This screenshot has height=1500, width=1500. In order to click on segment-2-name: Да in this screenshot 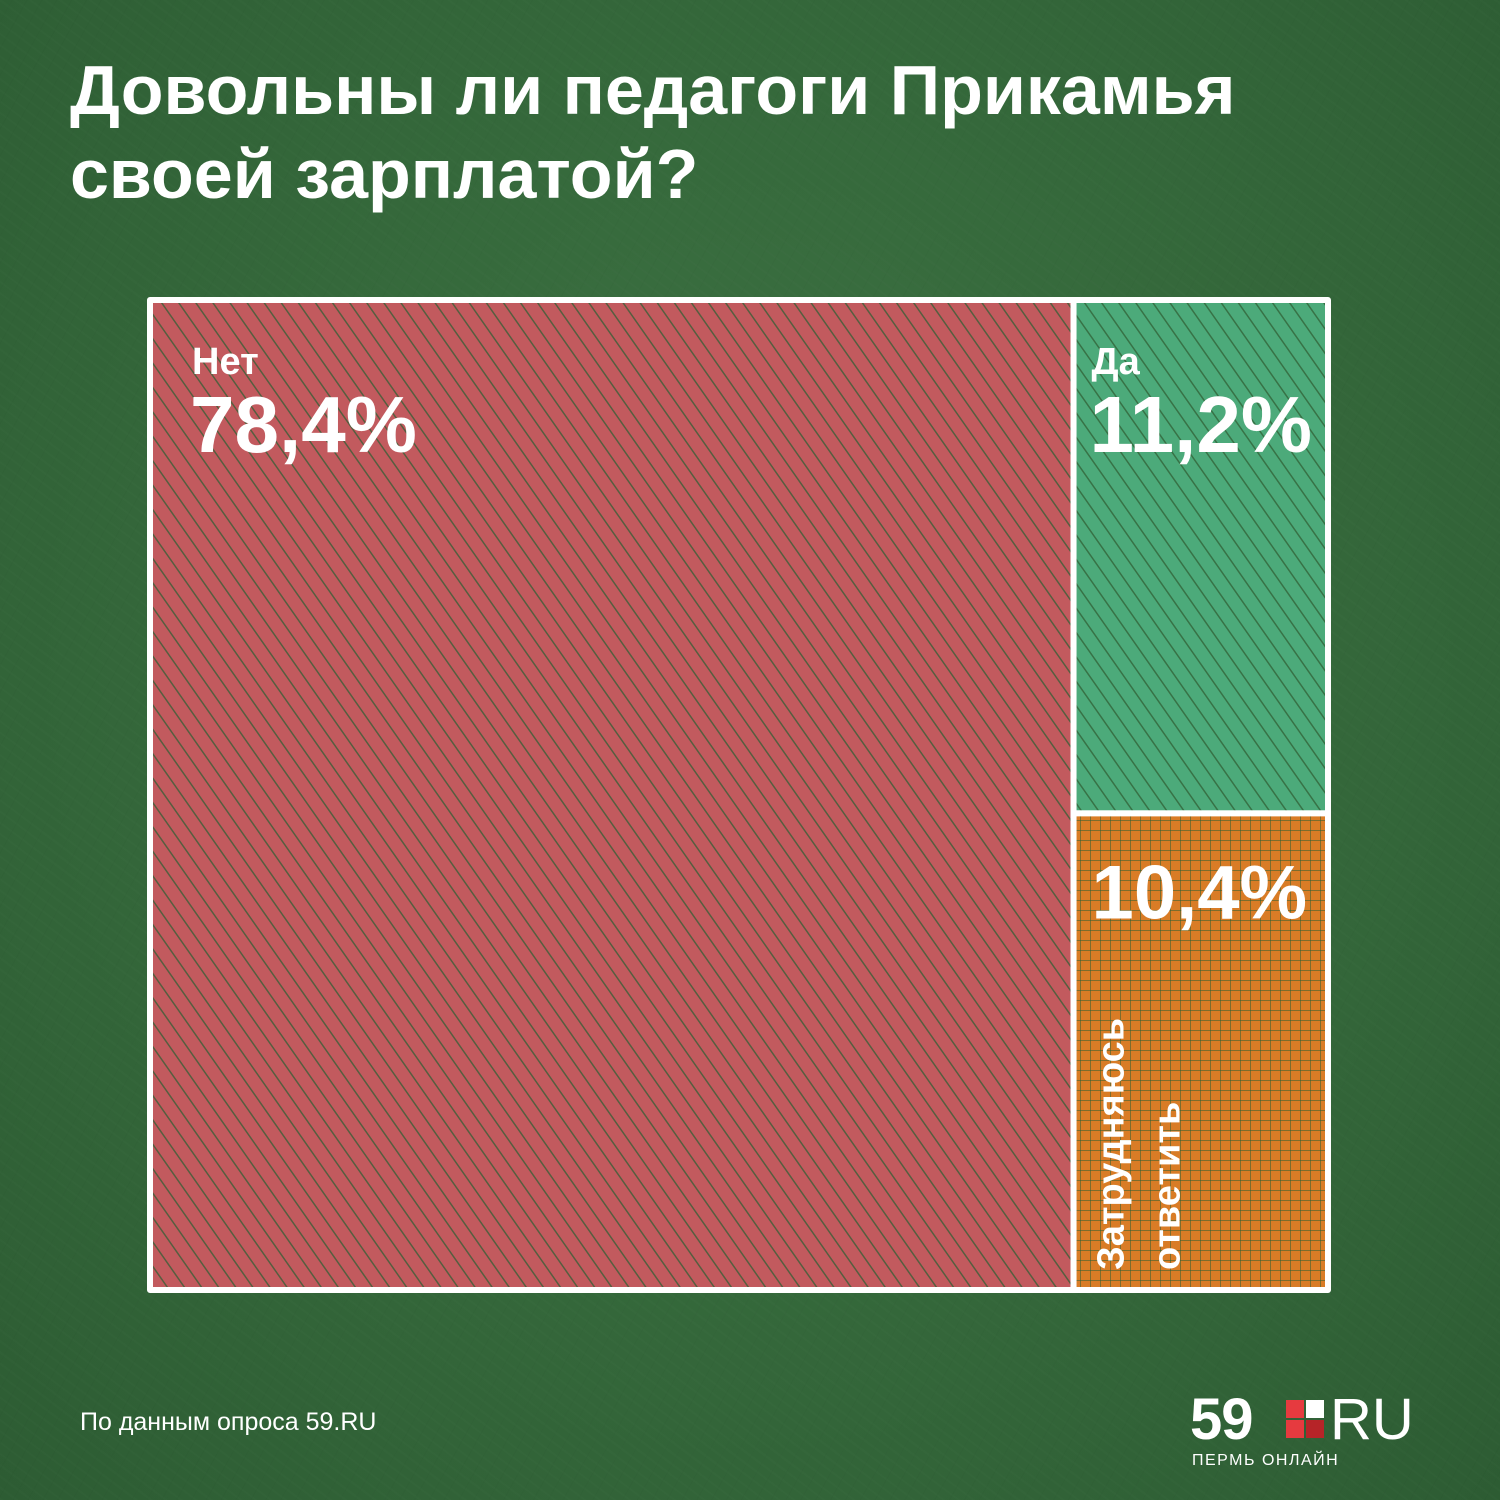, I will do `click(1116, 362)`.